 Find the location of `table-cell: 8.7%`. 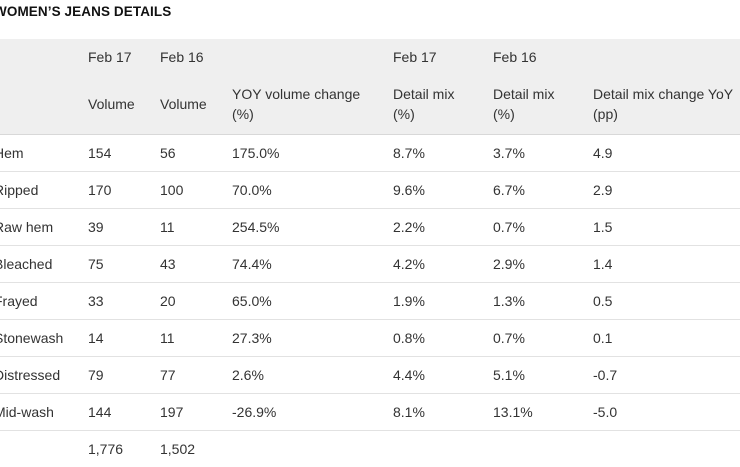

table-cell: 8.7% is located at coordinates (409, 153).